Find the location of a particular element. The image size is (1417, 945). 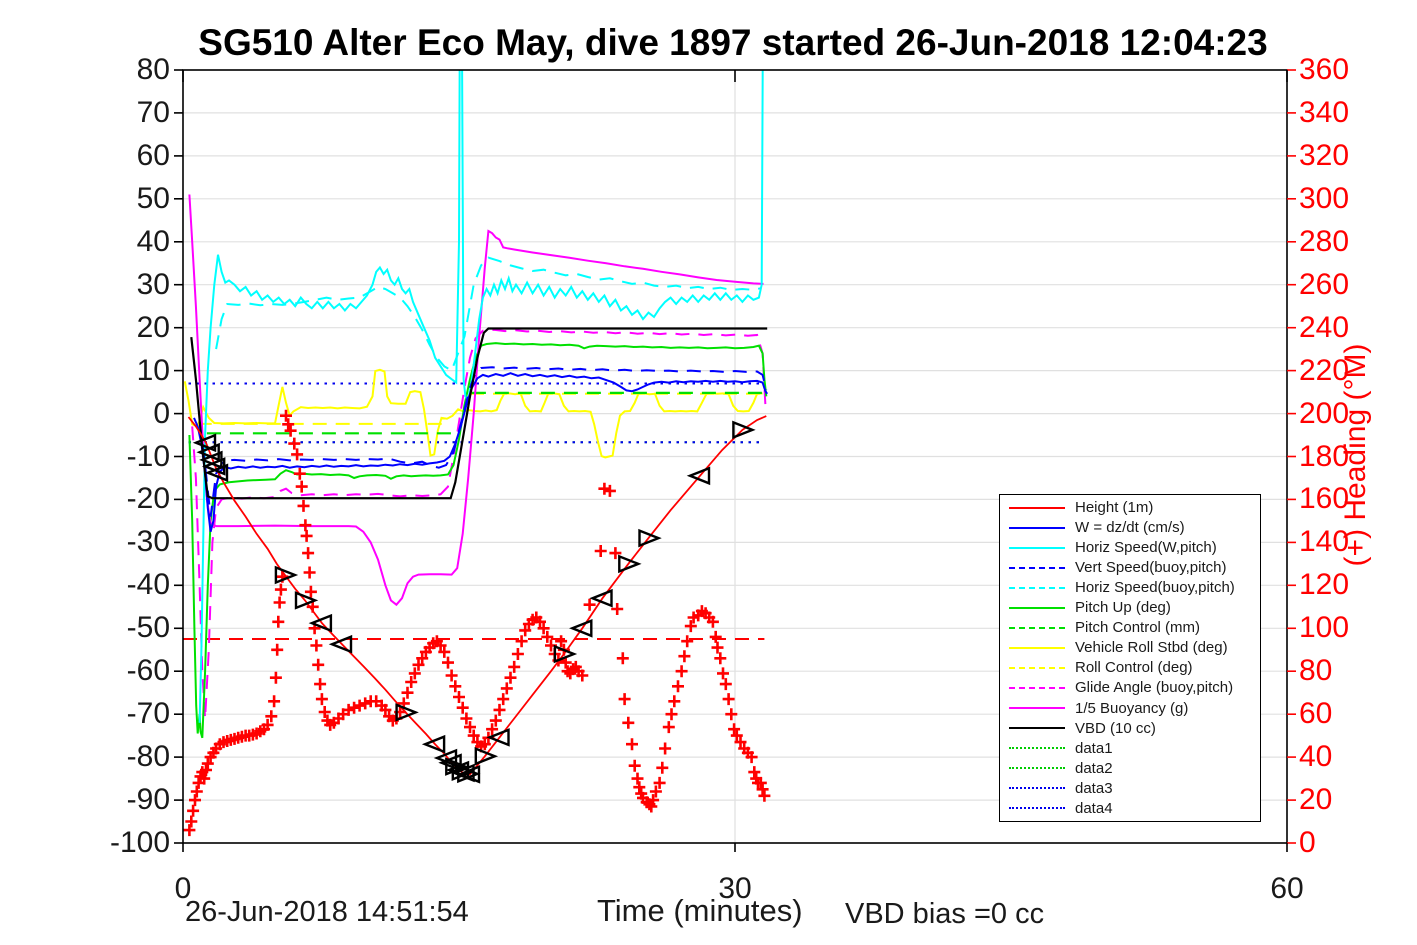

y-left-tick-label: 30 is located at coordinates (153, 284).